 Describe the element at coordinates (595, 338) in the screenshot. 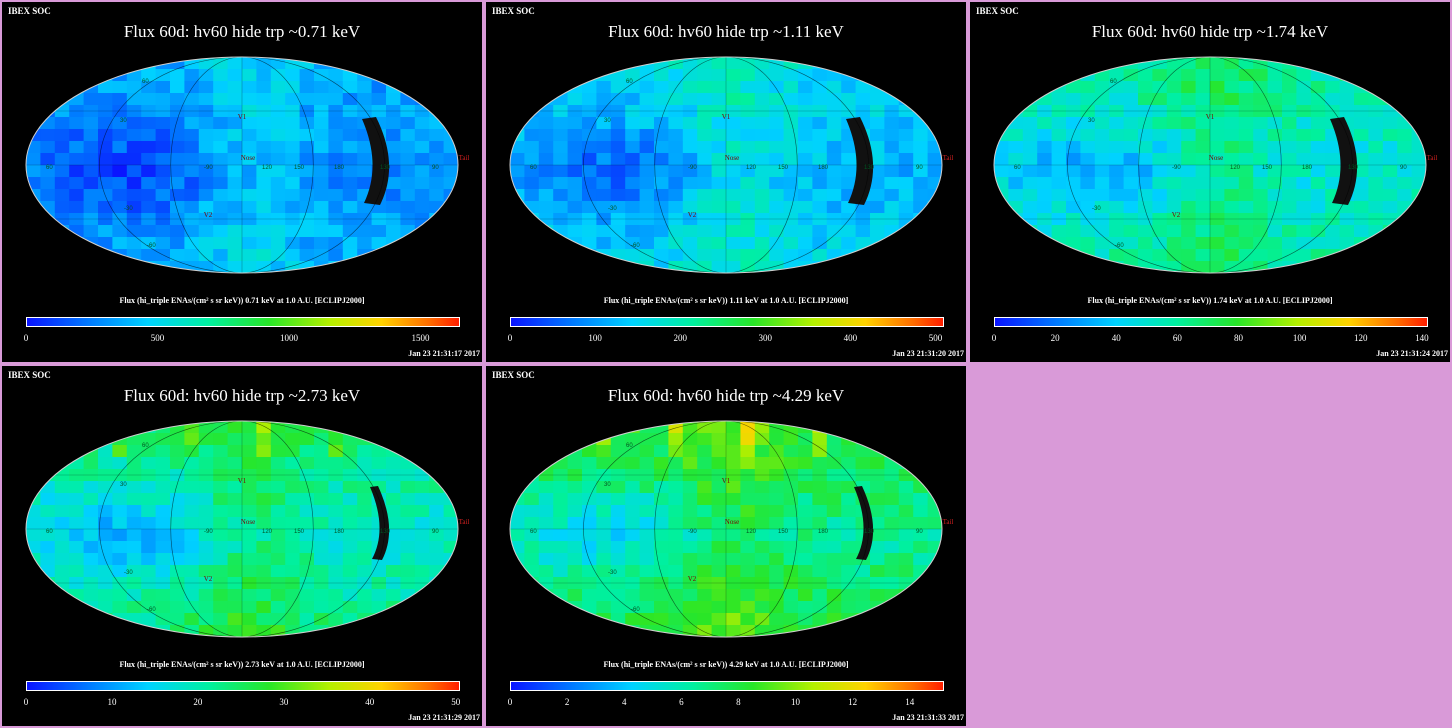

I see `colorbar-tick-label: 100` at that location.